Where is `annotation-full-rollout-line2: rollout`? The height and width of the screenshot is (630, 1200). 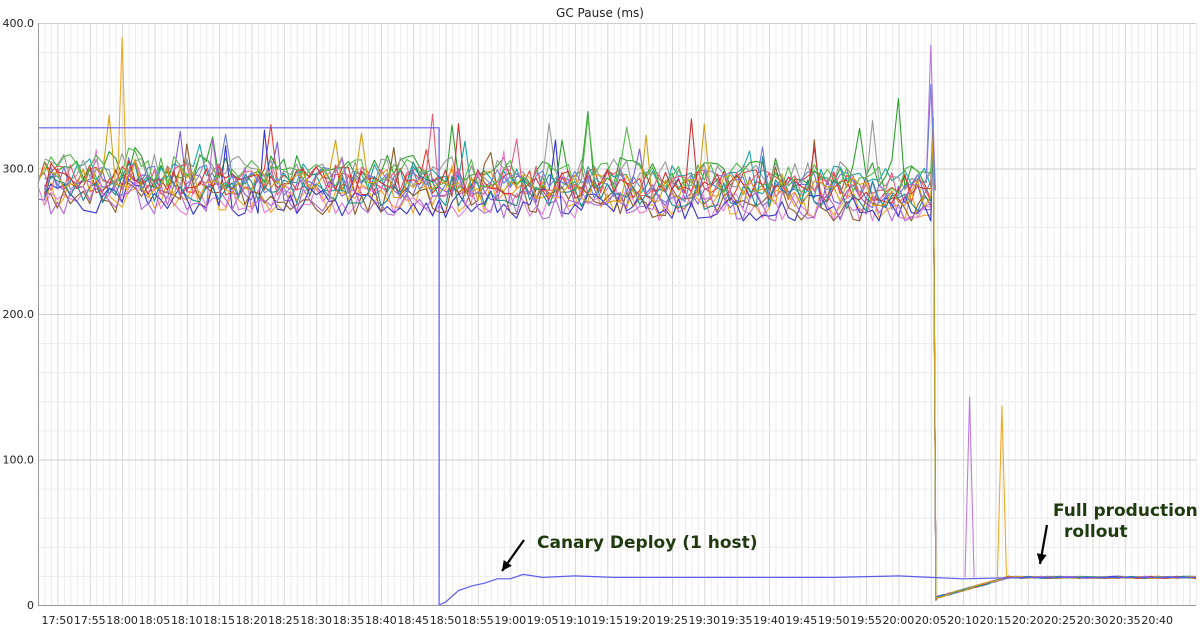 annotation-full-rollout-line2: rollout is located at coordinates (1096, 532).